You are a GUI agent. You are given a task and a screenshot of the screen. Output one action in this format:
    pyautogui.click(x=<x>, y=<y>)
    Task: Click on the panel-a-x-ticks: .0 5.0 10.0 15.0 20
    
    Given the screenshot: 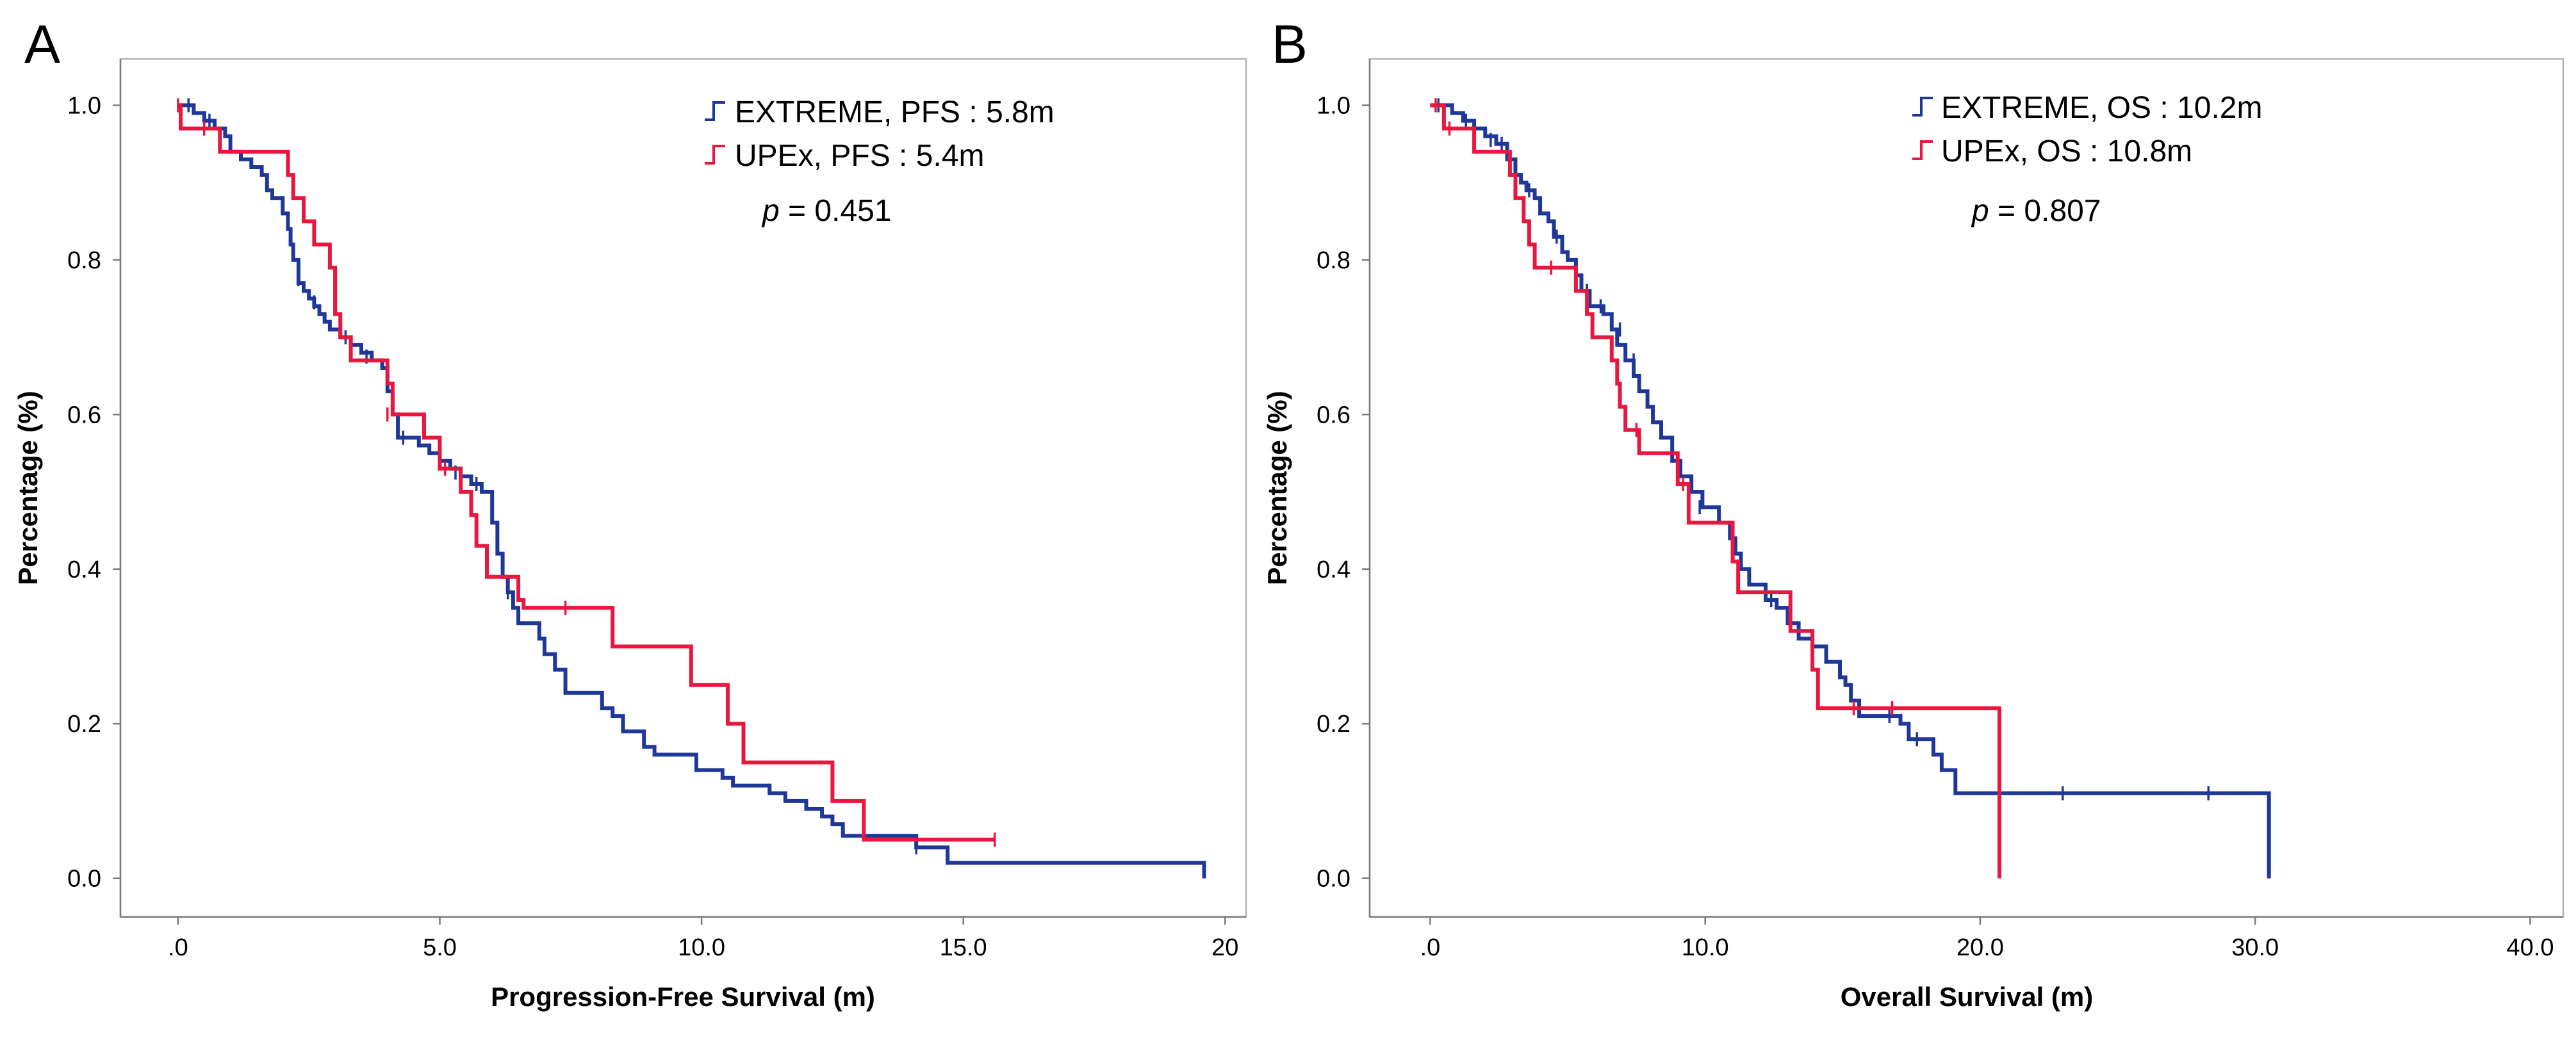 What is the action you would take?
    pyautogui.click(x=703, y=939)
    